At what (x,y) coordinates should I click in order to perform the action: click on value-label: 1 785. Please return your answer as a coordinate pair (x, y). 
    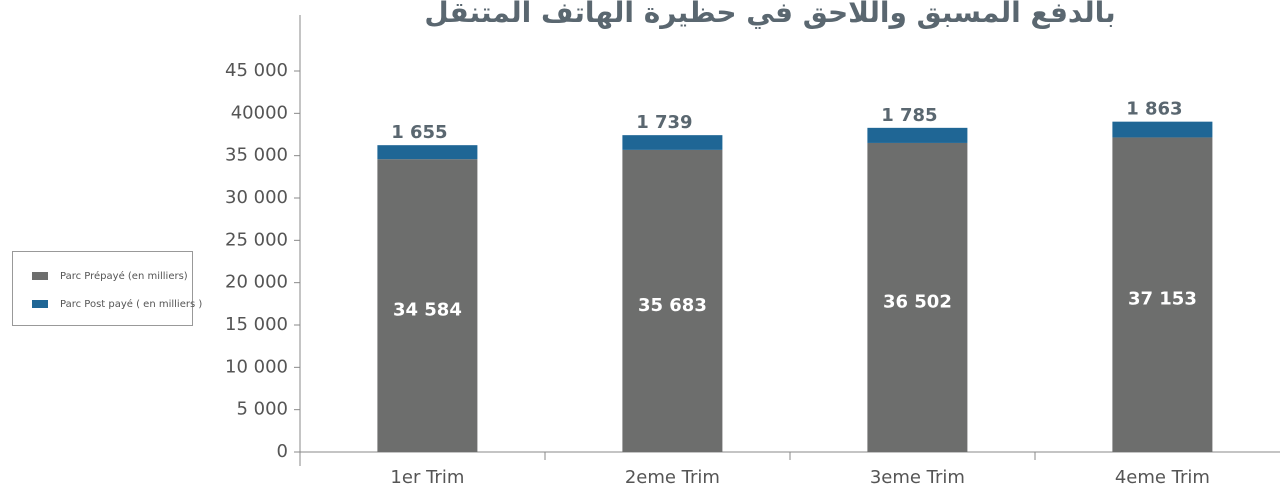
    Looking at the image, I should click on (909, 115).